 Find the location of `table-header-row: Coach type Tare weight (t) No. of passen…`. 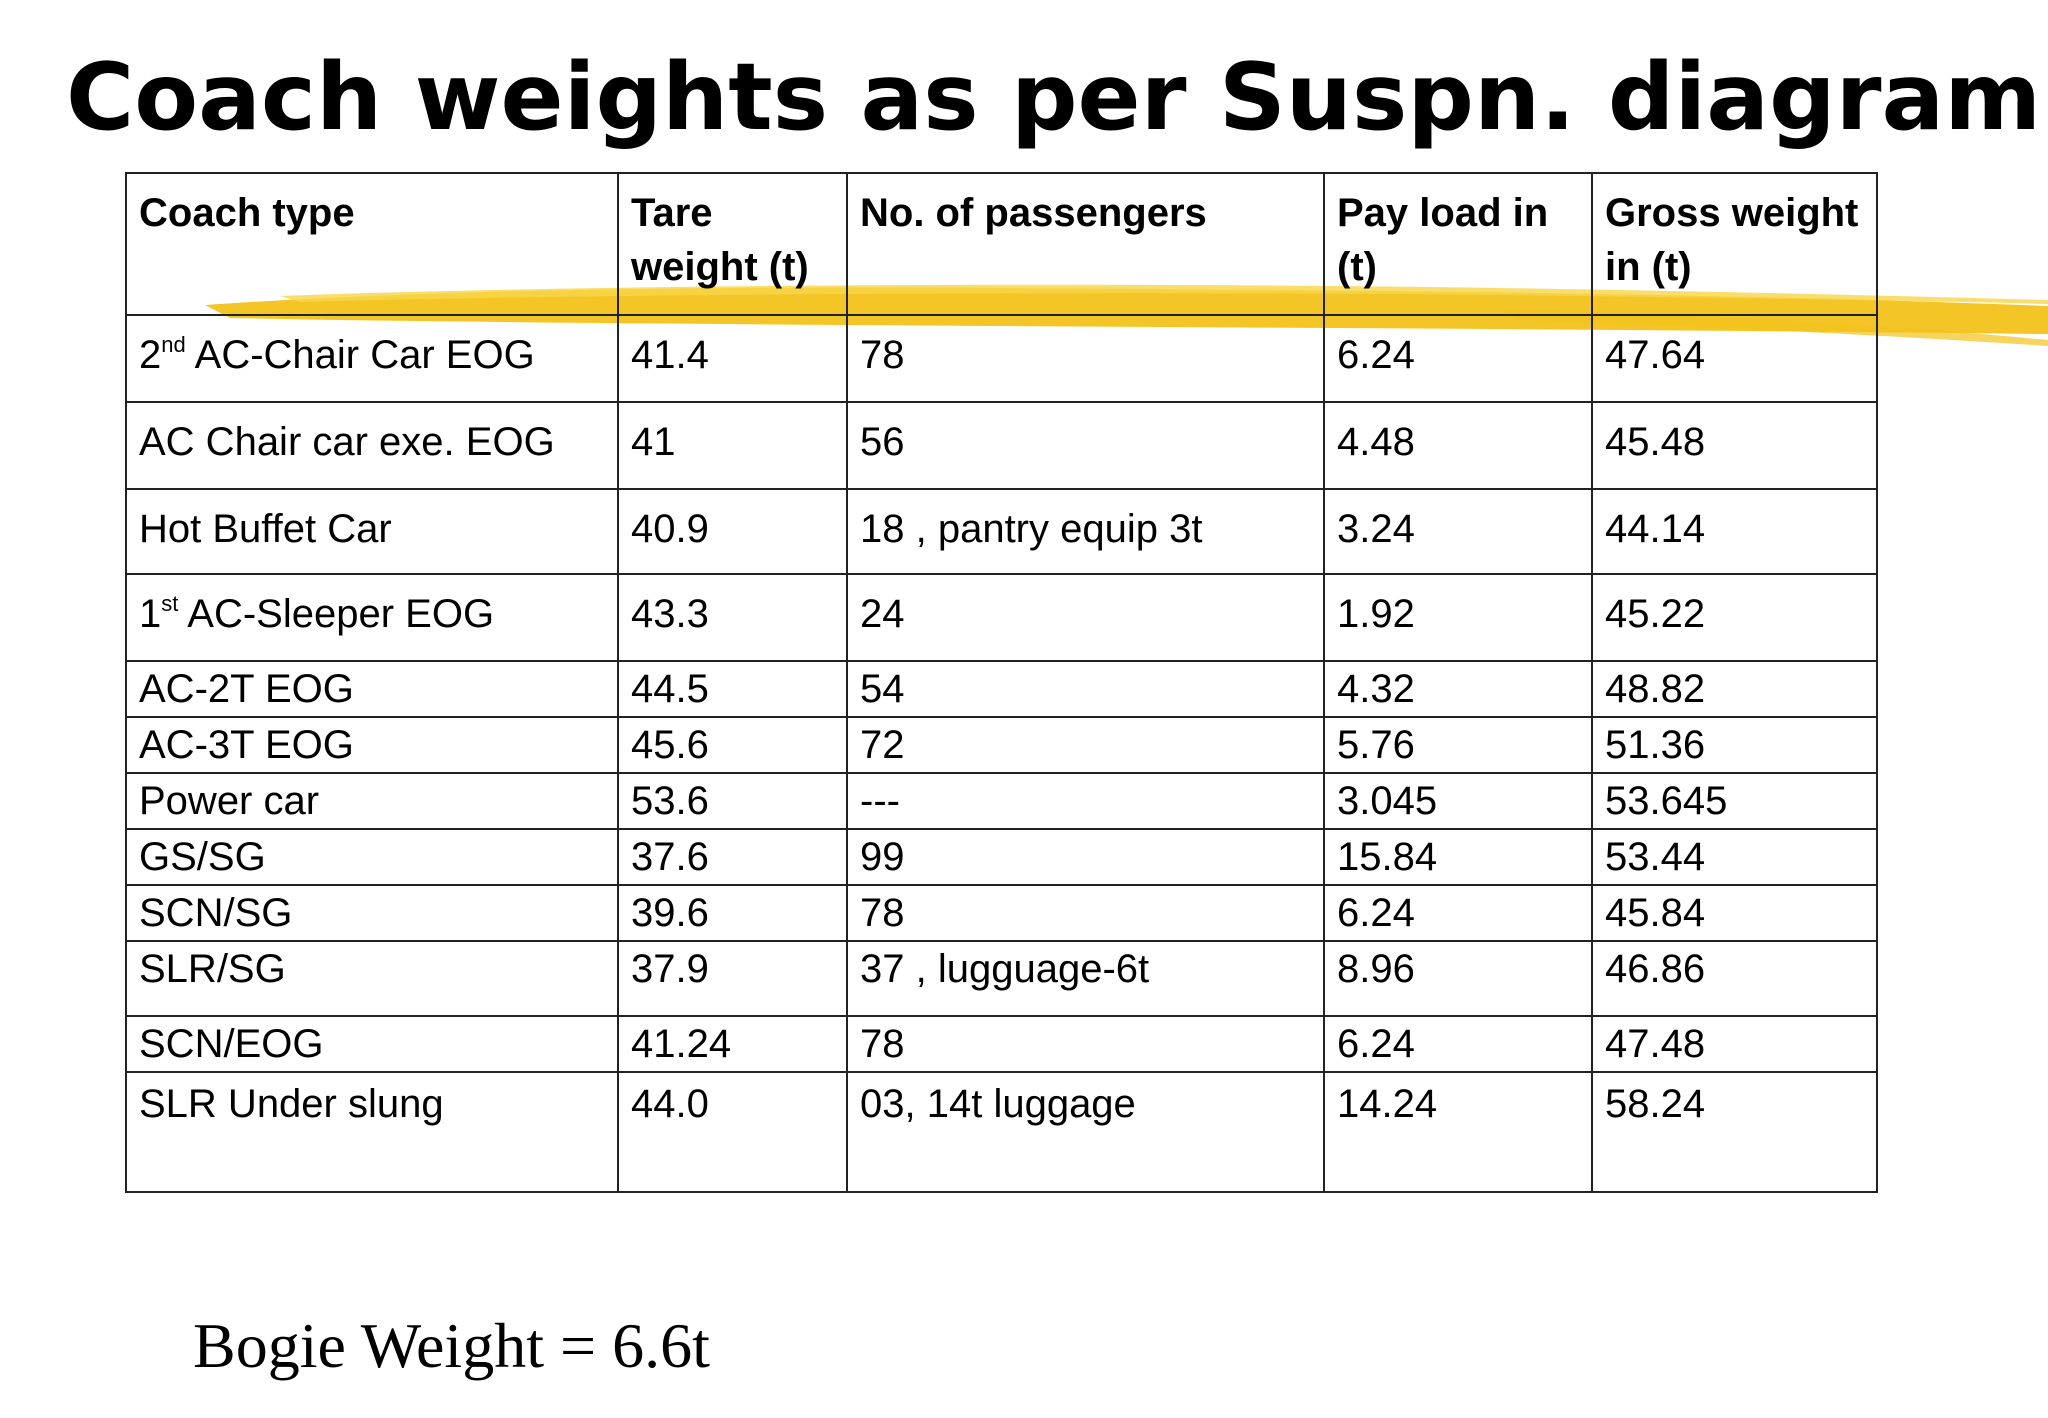

table-header-row: Coach type Tare weight (t) No. of passen… is located at coordinates (1001, 244).